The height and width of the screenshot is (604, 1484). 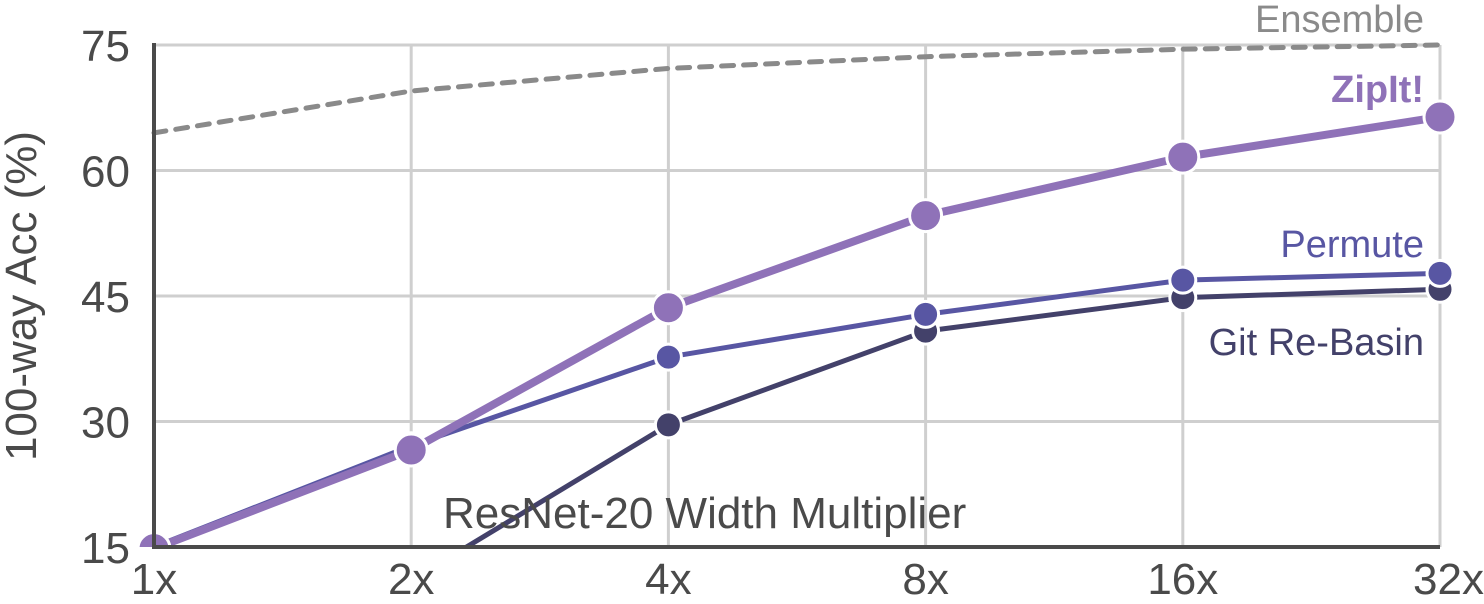 What do you see at coordinates (1377, 90) in the screenshot?
I see `series-label: ZipIt!` at bounding box center [1377, 90].